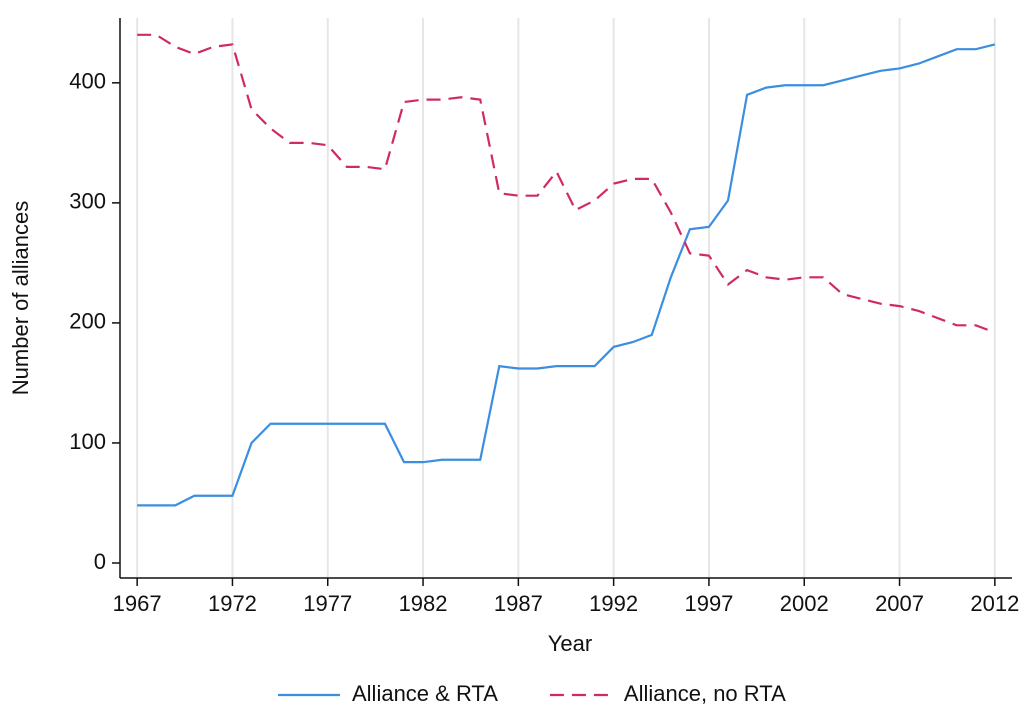  Describe the element at coordinates (87, 201) in the screenshot. I see `y-tick-label: 300` at that location.